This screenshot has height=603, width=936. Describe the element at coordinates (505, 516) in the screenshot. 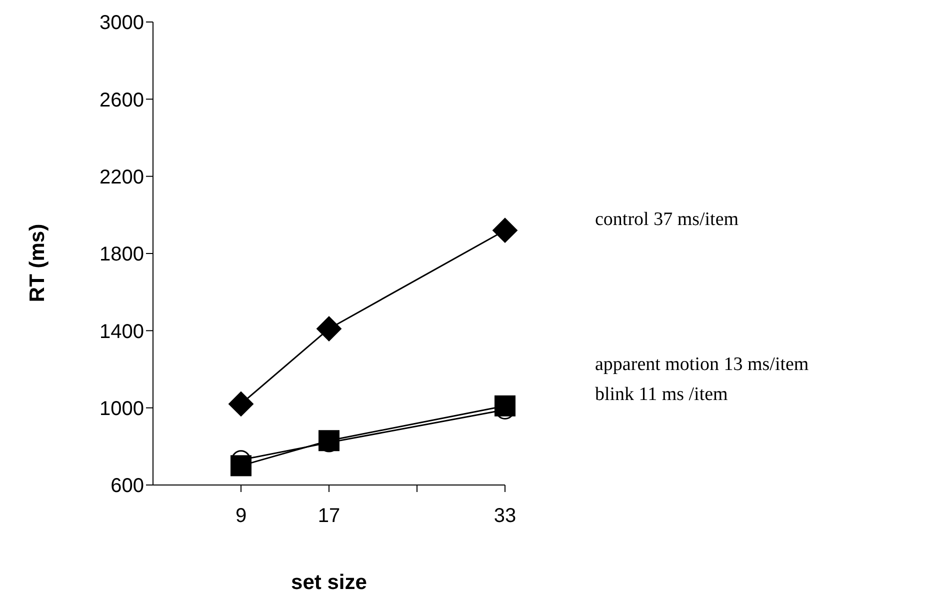

I see `x-tick-label: 33` at that location.